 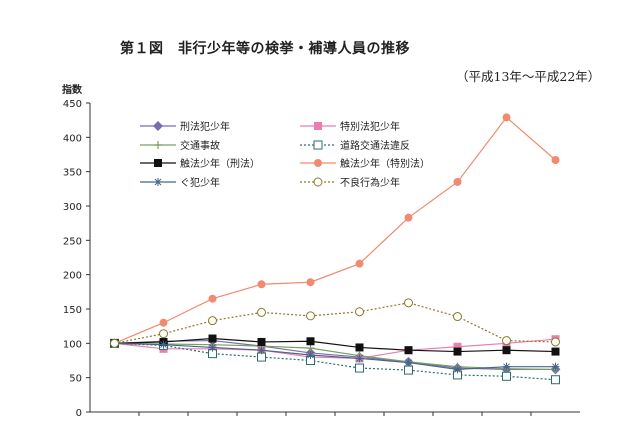 I want to click on y-tick-label: 0, so click(x=79, y=413).